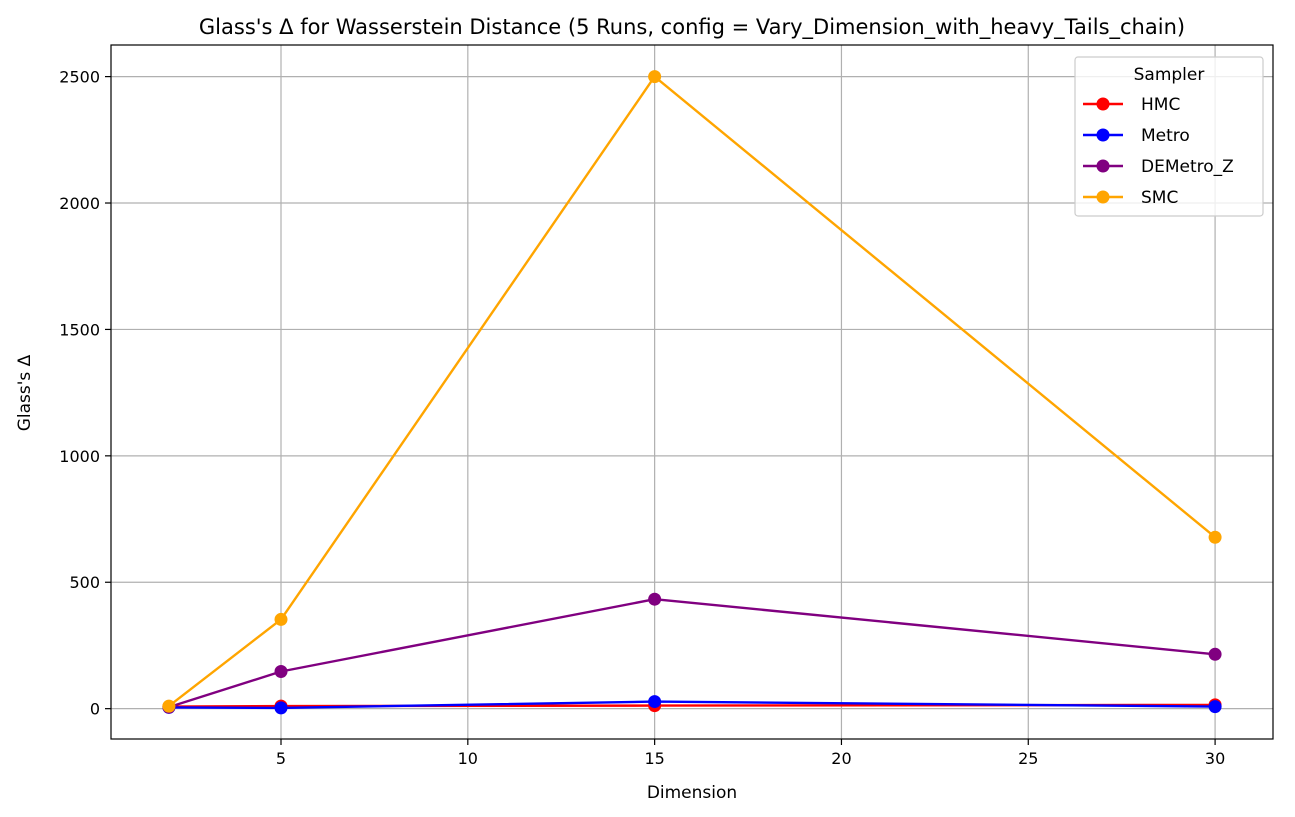  What do you see at coordinates (1131, 105) in the screenshot?
I see `legend-item: HMC` at bounding box center [1131, 105].